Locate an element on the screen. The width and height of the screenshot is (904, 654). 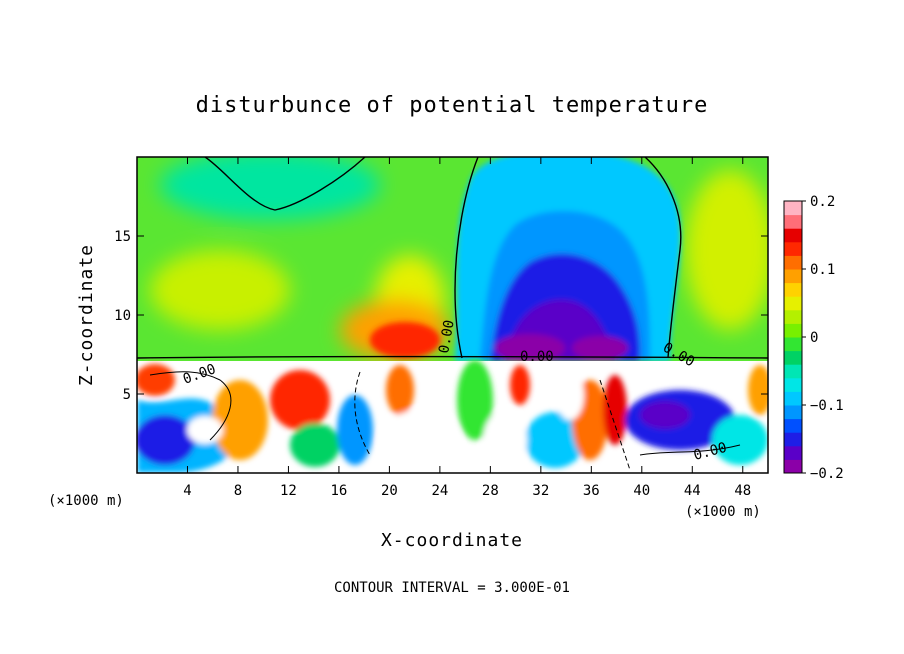
colorbar-tick-label: 0 is located at coordinates (814, 338).